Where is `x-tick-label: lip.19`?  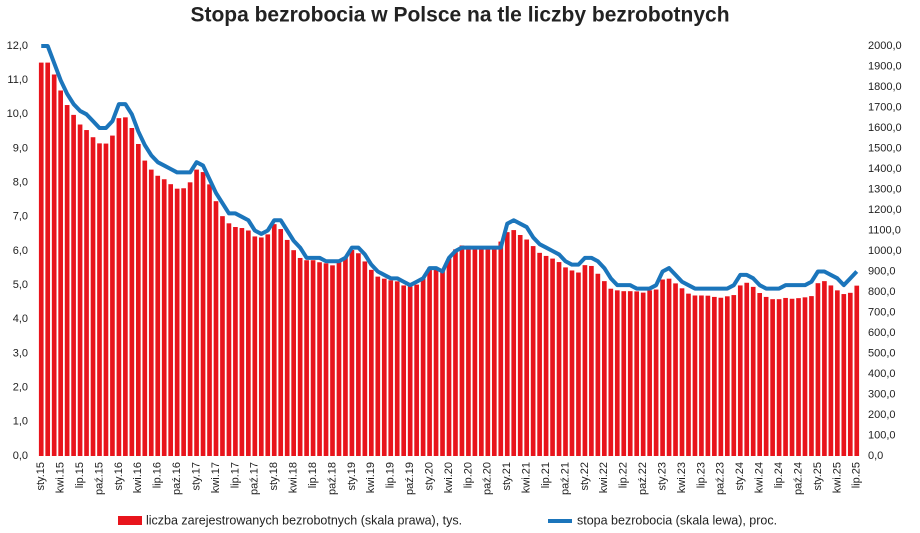
x-tick-label: lip.19 is located at coordinates (391, 475).